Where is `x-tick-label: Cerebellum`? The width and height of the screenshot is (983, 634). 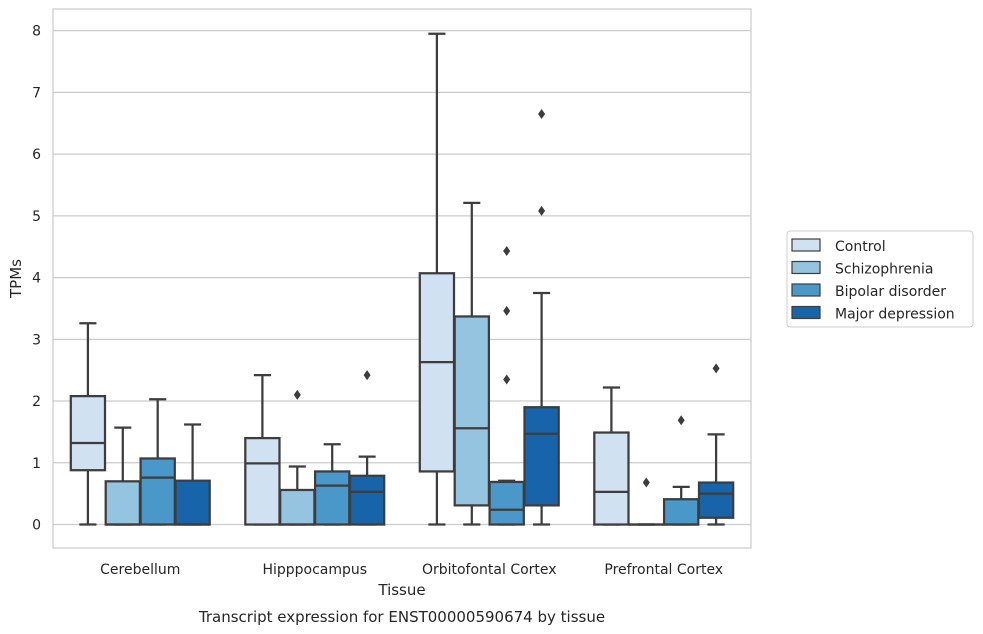 x-tick-label: Cerebellum is located at coordinates (140, 570).